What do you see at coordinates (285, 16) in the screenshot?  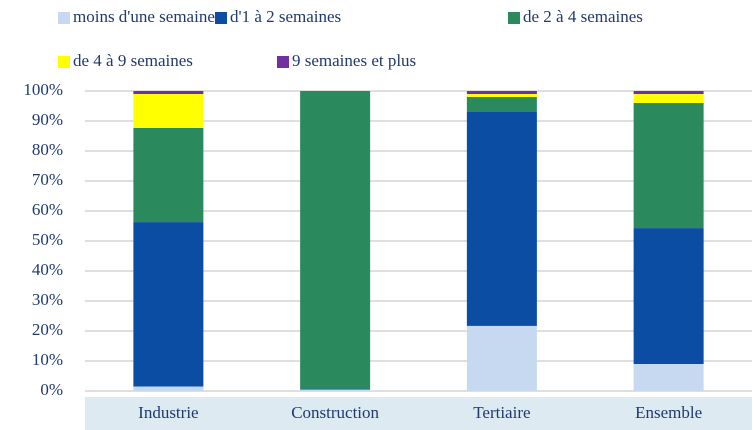 I see `legend-label: d'1 à 2 semaines` at bounding box center [285, 16].